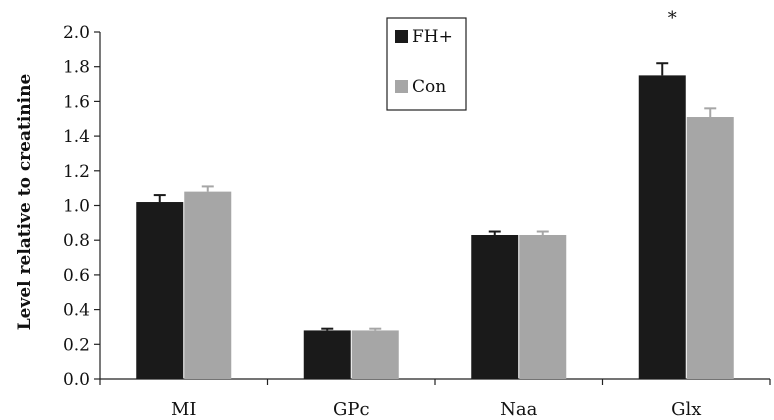 The height and width of the screenshot is (420, 774). What do you see at coordinates (327, 354) in the screenshot?
I see `bar-fh-gpc` at bounding box center [327, 354].